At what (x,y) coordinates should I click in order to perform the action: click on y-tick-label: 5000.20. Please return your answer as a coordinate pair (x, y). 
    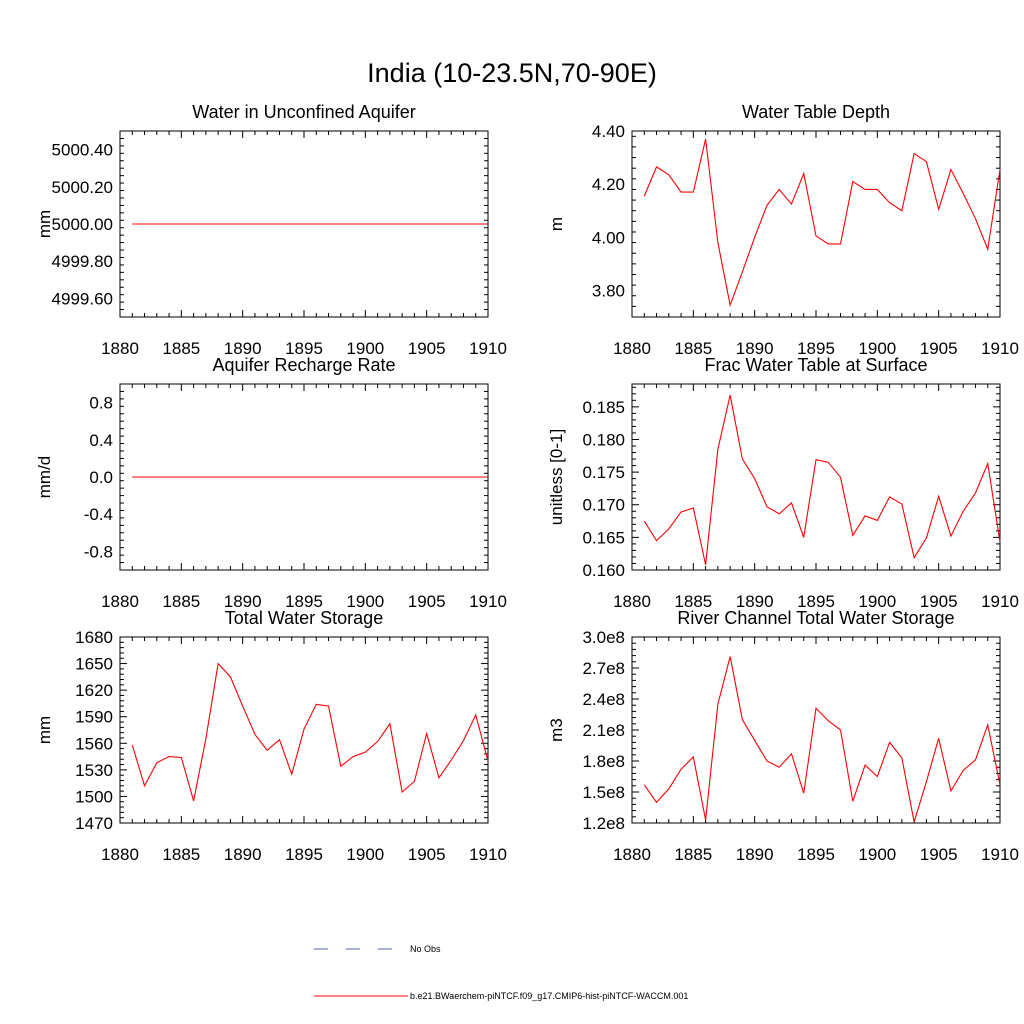
    Looking at the image, I should click on (82, 187).